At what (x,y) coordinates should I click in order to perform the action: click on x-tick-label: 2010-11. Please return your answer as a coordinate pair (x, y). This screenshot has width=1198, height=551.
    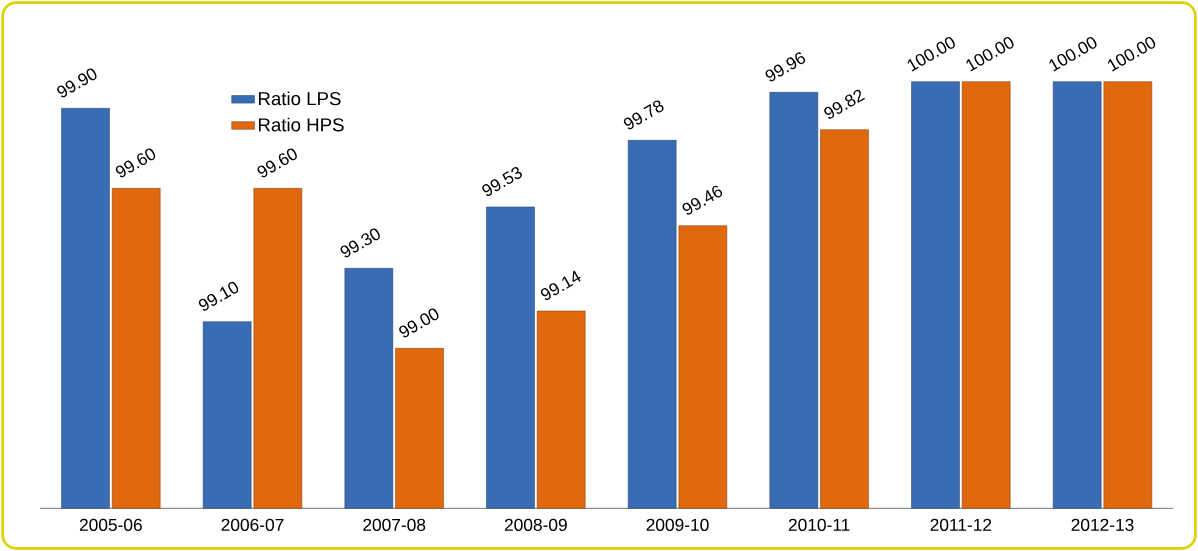
    Looking at the image, I should click on (819, 524).